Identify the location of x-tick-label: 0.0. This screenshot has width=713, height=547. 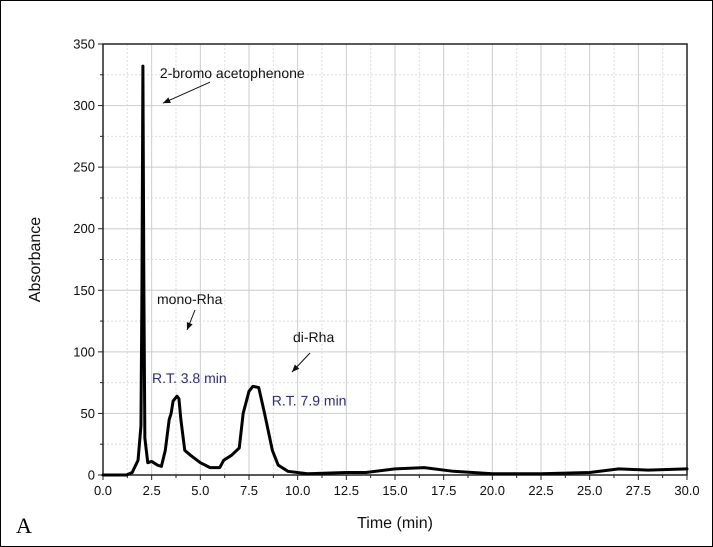
(103, 490).